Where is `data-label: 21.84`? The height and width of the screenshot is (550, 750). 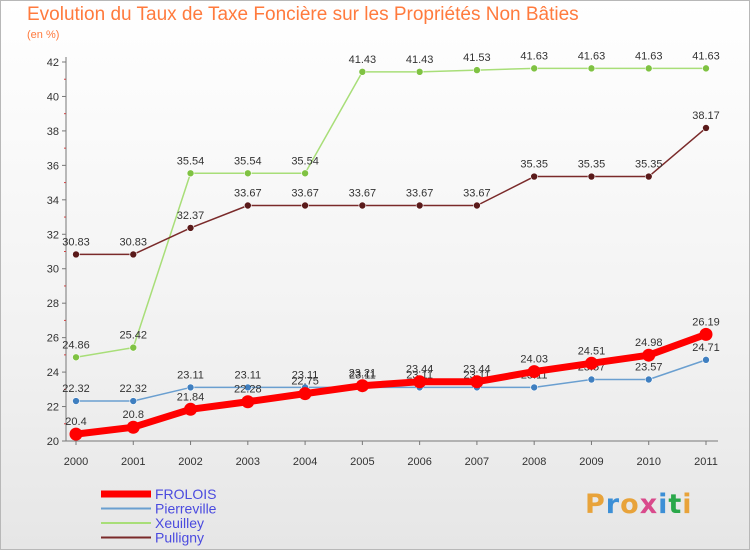 data-label: 21.84 is located at coordinates (191, 397).